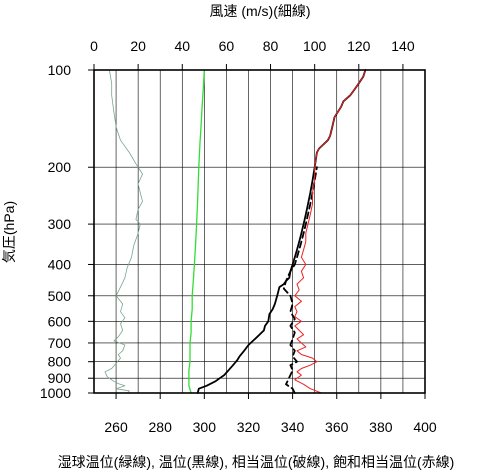 Image resolution: width=498 pixels, height=472 pixels. Describe the element at coordinates (60, 343) in the screenshot. I see `y-tick-label: 700` at that location.